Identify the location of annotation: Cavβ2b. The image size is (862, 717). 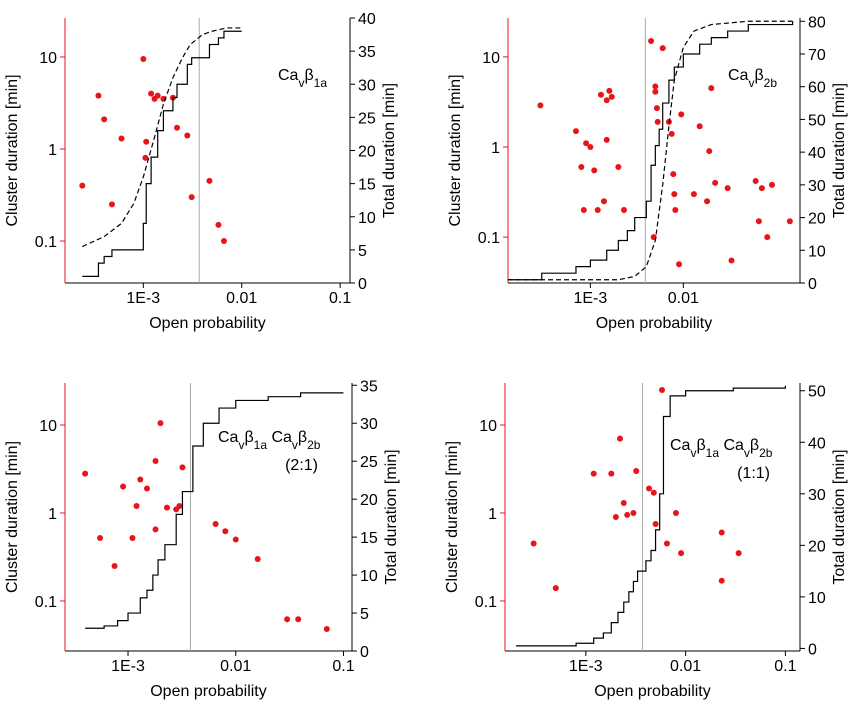
(752, 78).